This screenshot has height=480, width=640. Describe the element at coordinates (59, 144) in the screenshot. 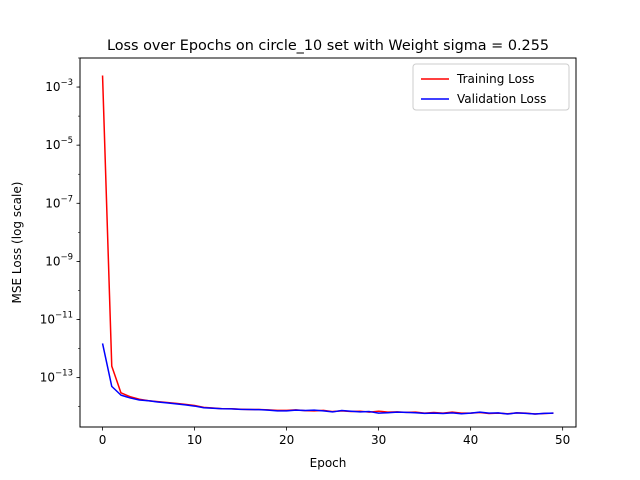

I see `y-tick-label: 10⁻⁵` at that location.